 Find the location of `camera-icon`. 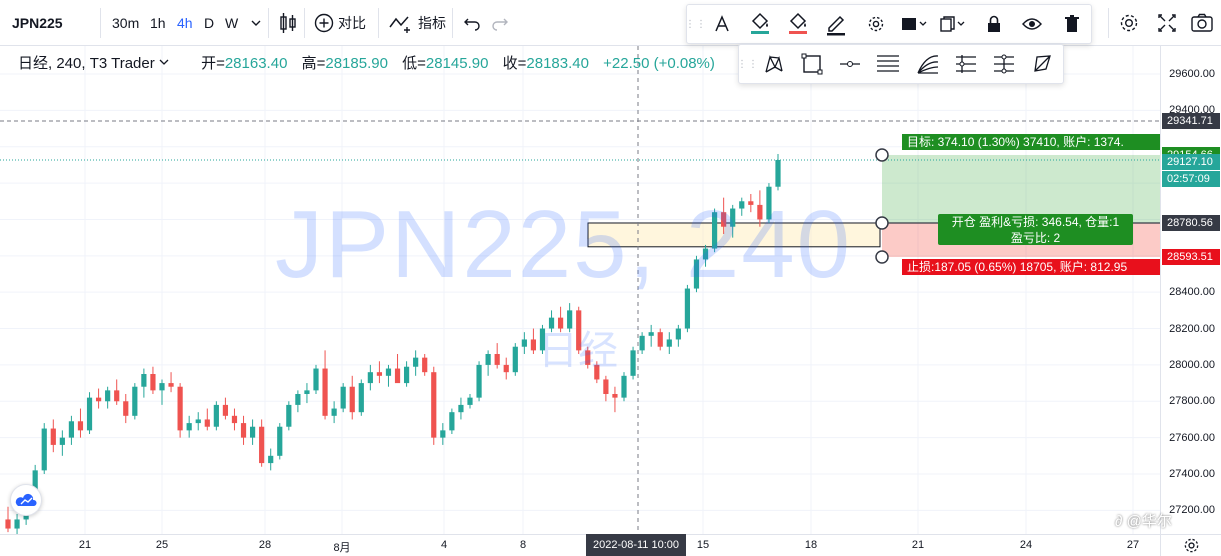

camera-icon is located at coordinates (1202, 22).